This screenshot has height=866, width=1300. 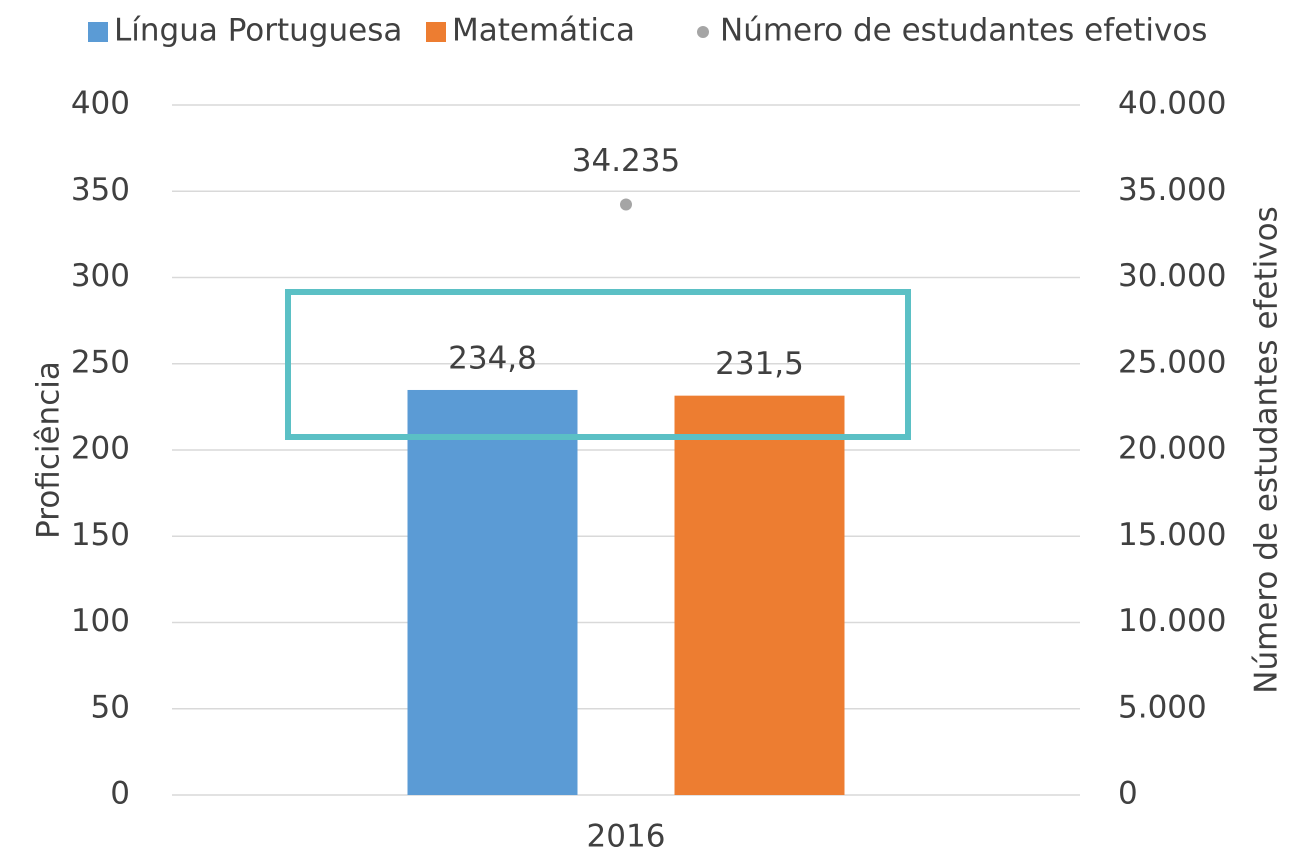 What do you see at coordinates (1172, 535) in the screenshot?
I see `y2-tick-label: 15.000` at bounding box center [1172, 535].